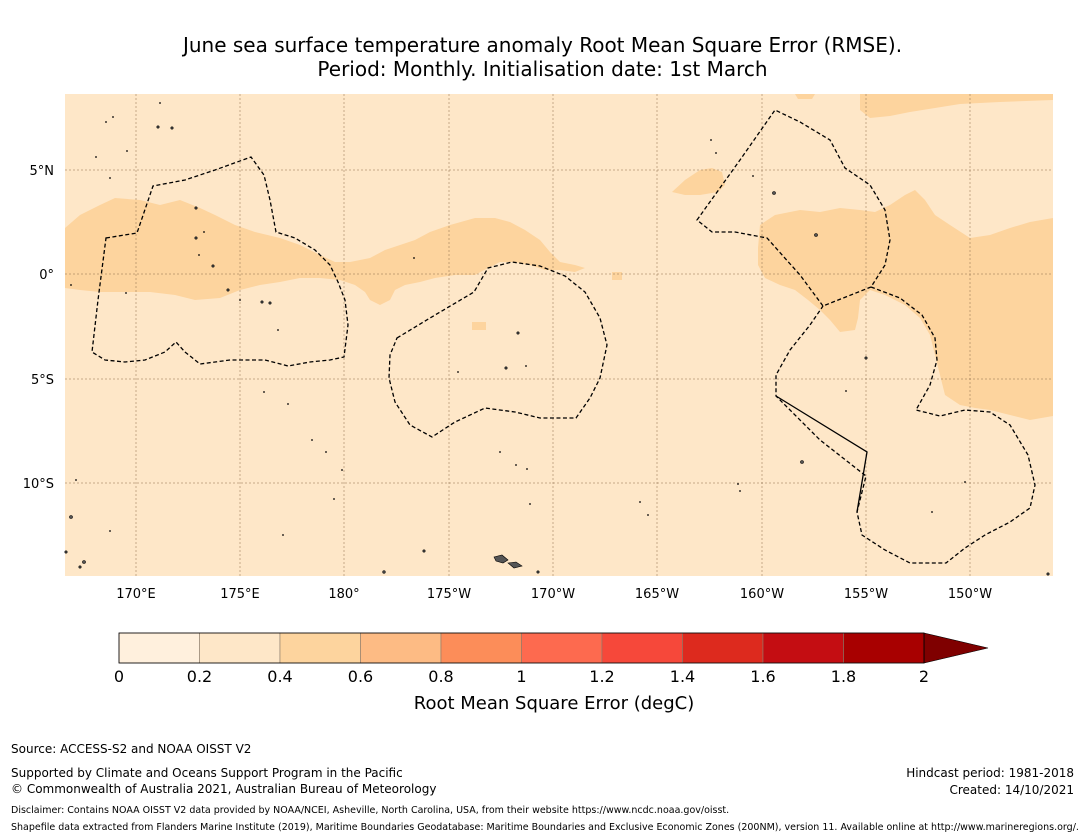  Describe the element at coordinates (762, 594) in the screenshot. I see `lon-tick: 160°W` at that location.